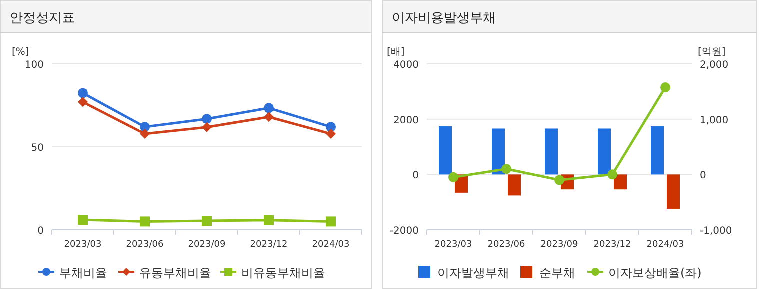  Describe the element at coordinates (404, 231) in the screenshot. I see `y-tick-label: -2000` at that location.